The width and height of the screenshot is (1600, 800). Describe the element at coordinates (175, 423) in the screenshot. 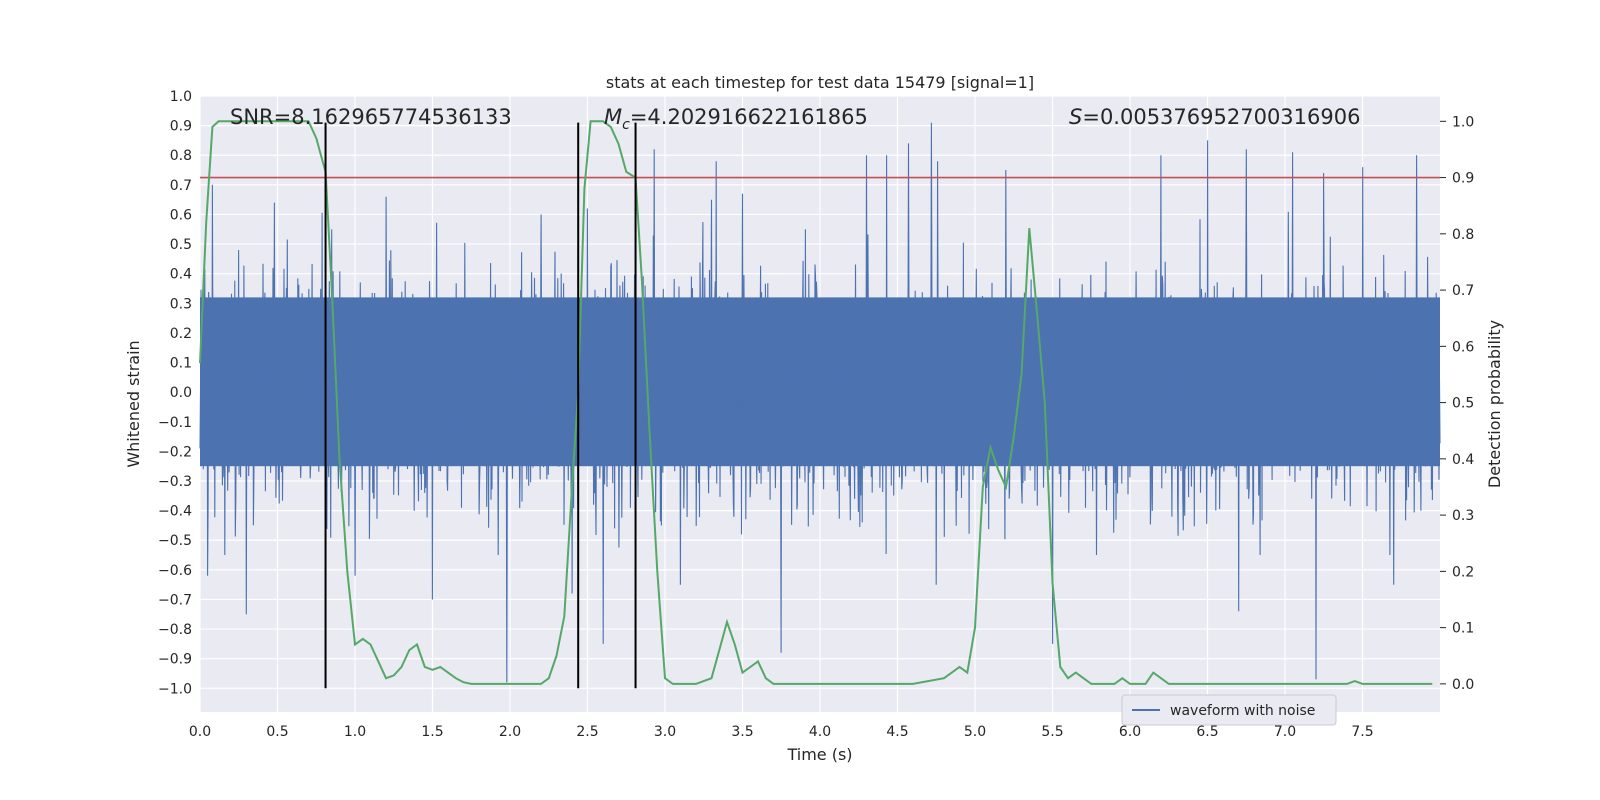

I see `y-tick-label: −0.1` at that location.